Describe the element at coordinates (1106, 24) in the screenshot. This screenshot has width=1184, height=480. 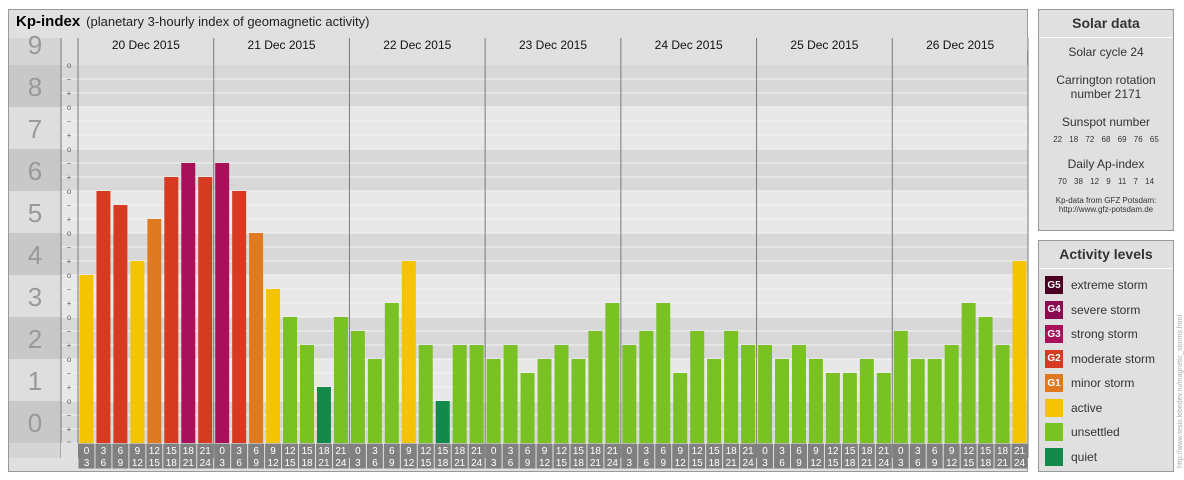
I see `solar-data-title: Solar data` at that location.